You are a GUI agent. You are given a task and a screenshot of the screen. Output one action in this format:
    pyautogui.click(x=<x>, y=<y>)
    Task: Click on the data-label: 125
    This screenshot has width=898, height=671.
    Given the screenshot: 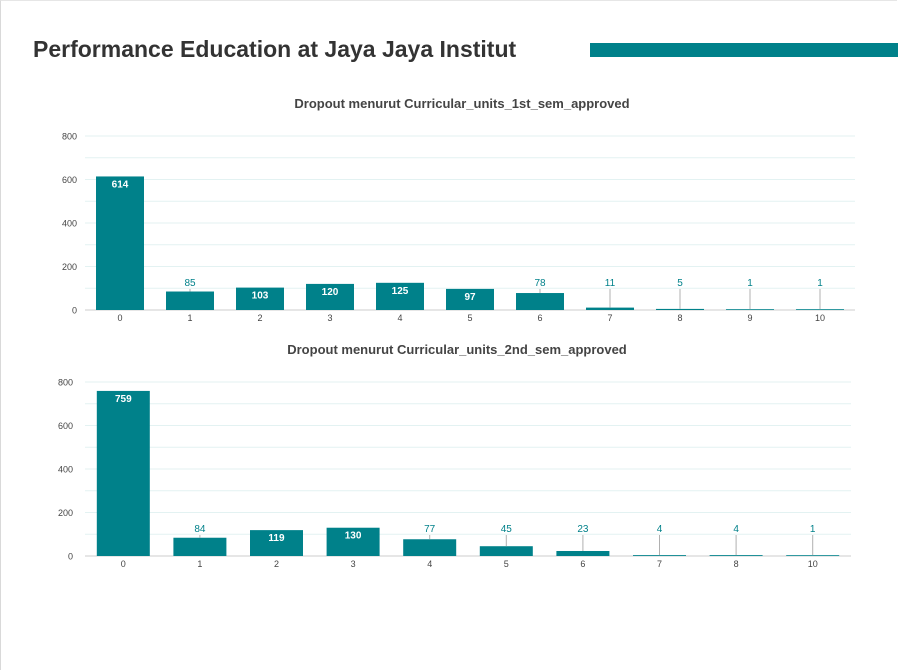 What is the action you would take?
    pyautogui.click(x=400, y=291)
    